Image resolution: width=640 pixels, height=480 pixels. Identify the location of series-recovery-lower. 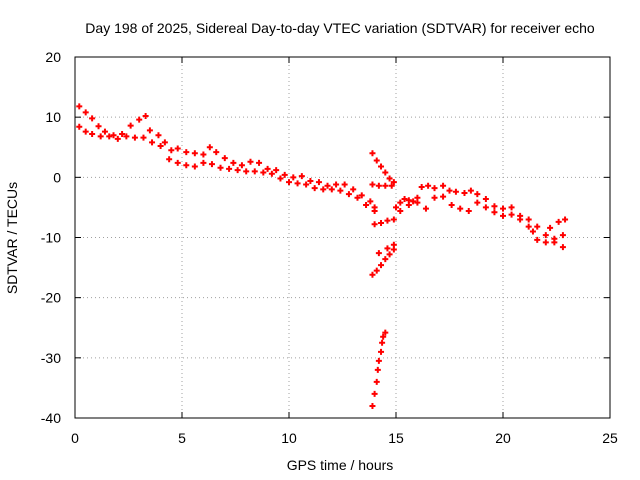
(483, 219).